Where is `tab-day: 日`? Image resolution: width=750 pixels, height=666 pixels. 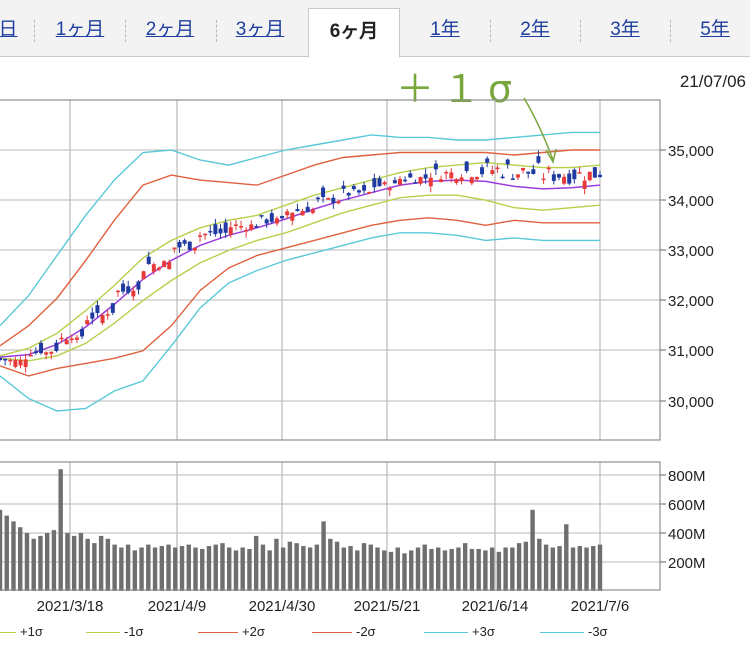
tab-day: 日 is located at coordinates (9, 29).